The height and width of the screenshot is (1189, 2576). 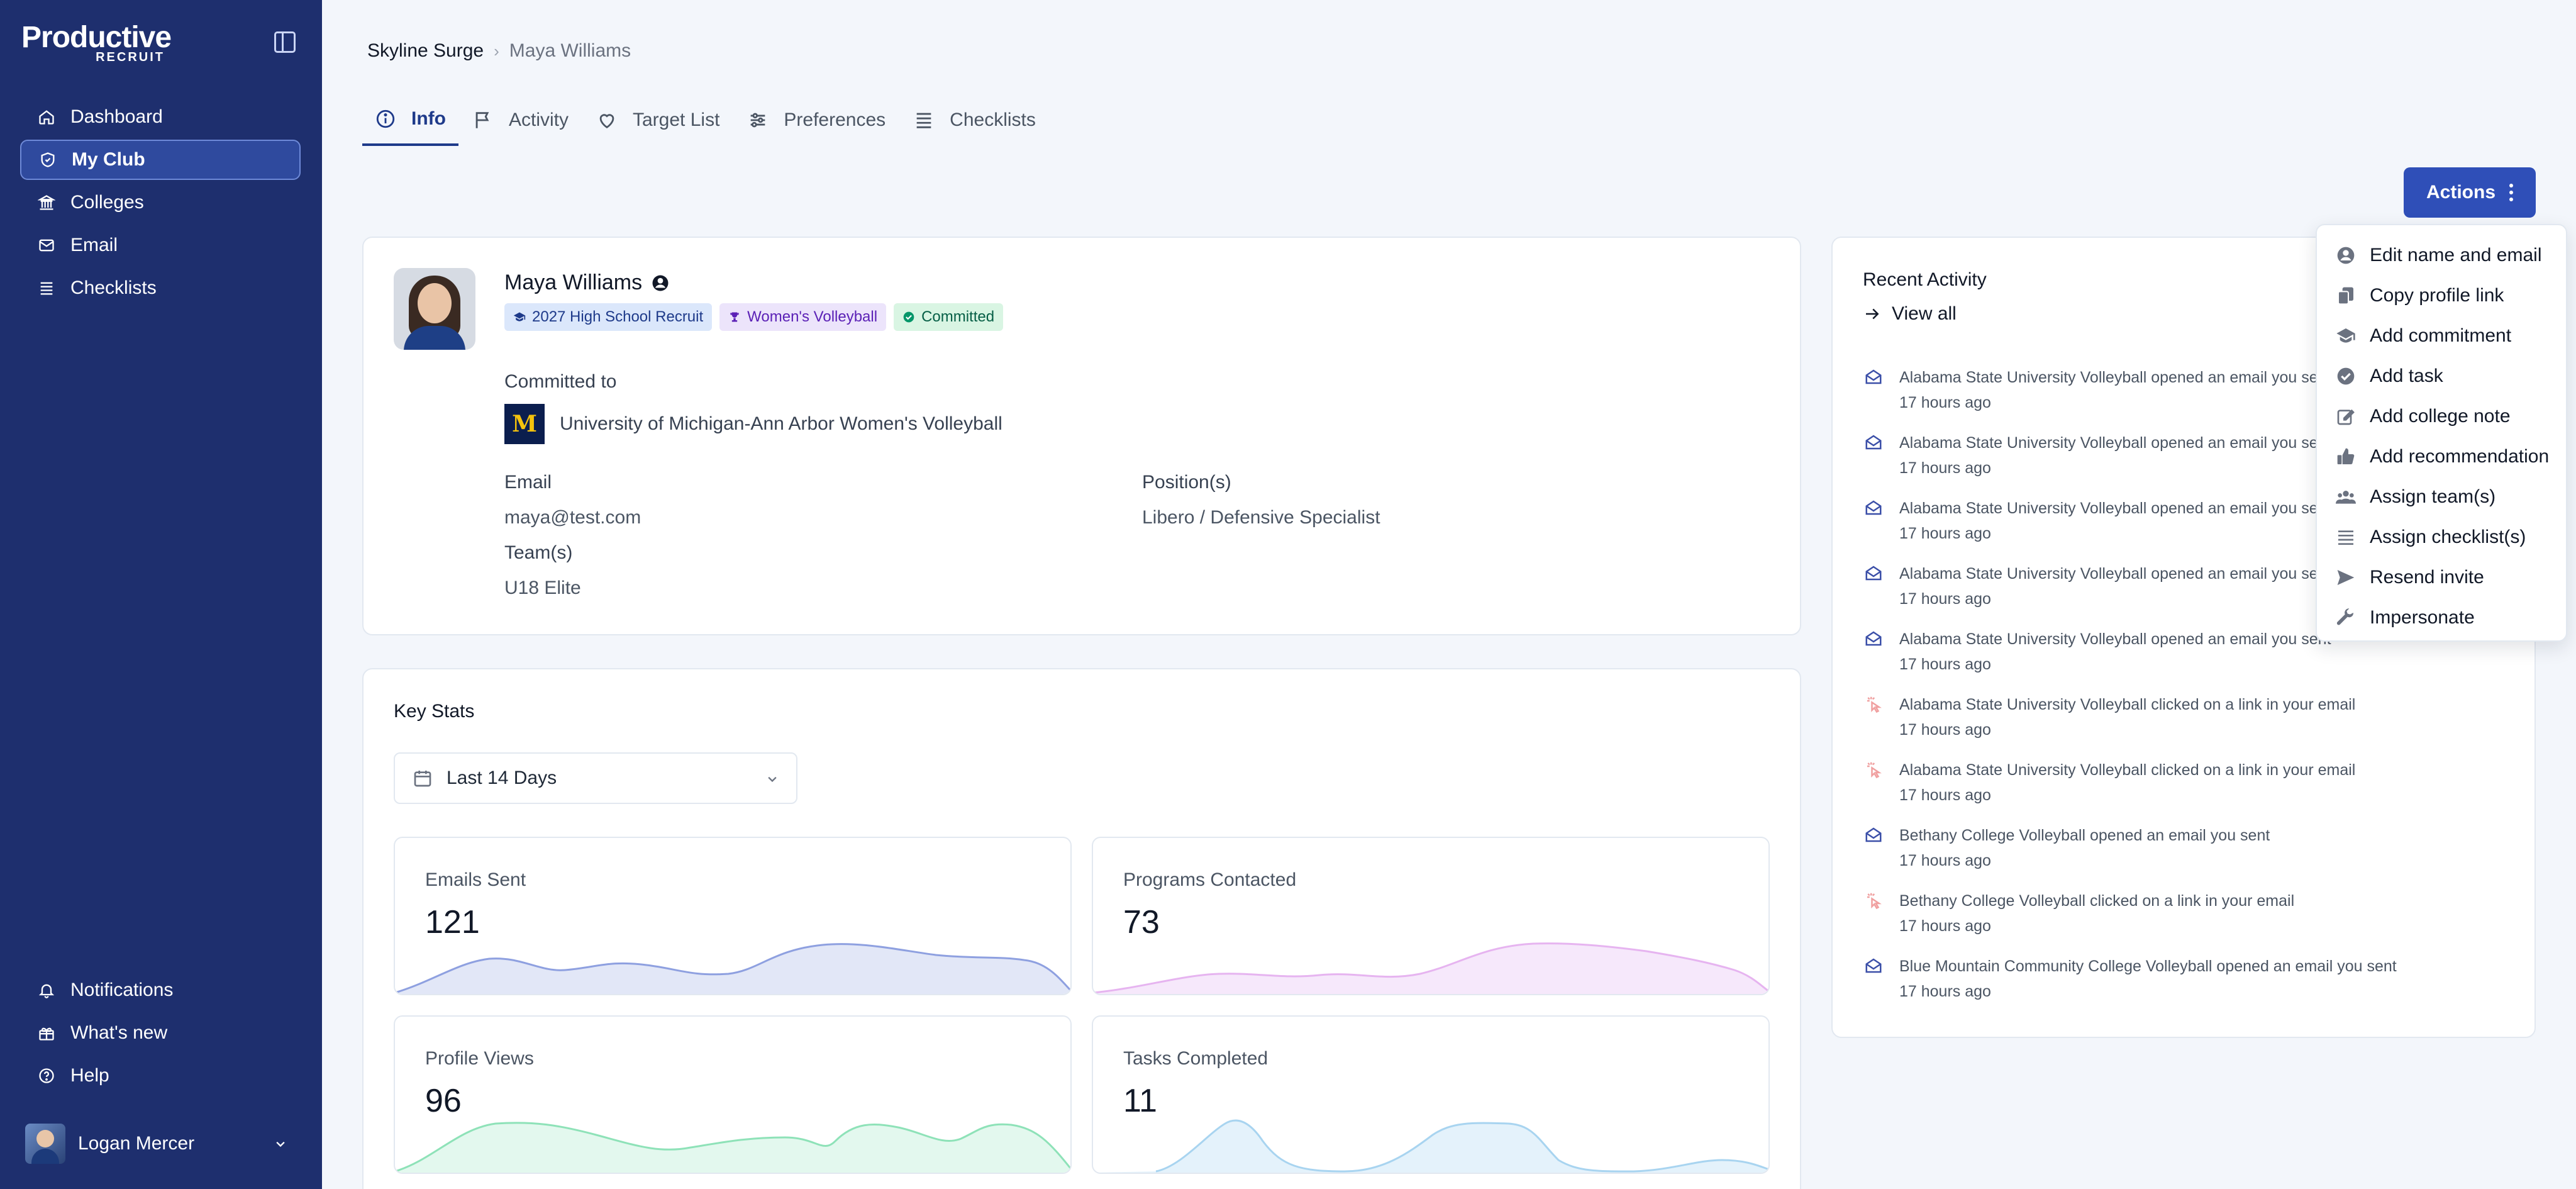 What do you see at coordinates (2456, 255) in the screenshot?
I see `menu-item-label: Edit name and email` at bounding box center [2456, 255].